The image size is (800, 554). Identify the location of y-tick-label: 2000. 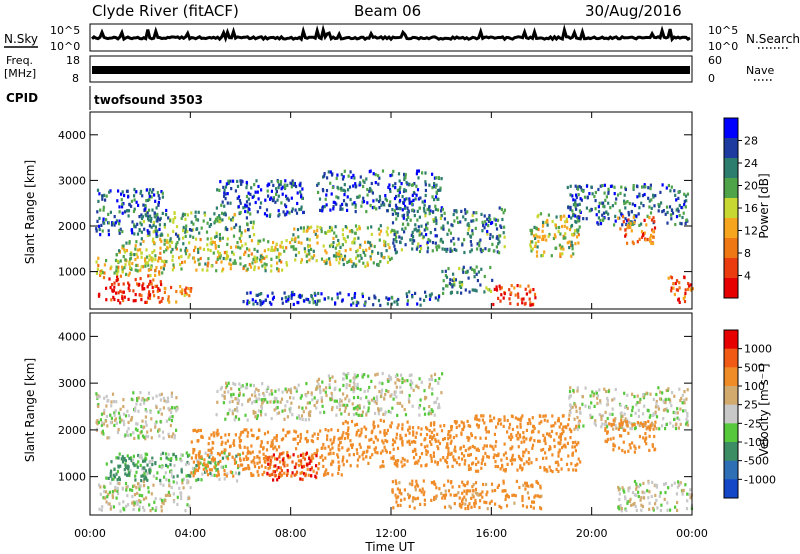
(72, 430).